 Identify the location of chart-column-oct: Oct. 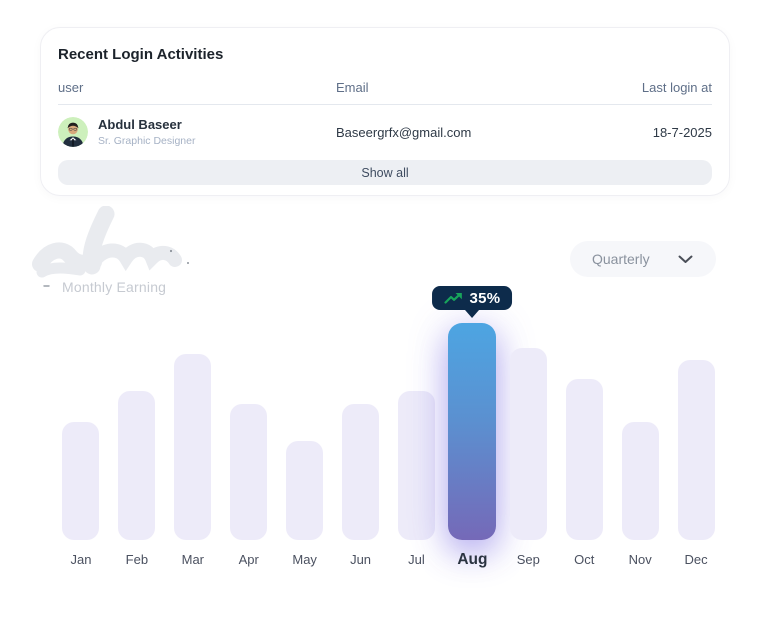
(584, 445).